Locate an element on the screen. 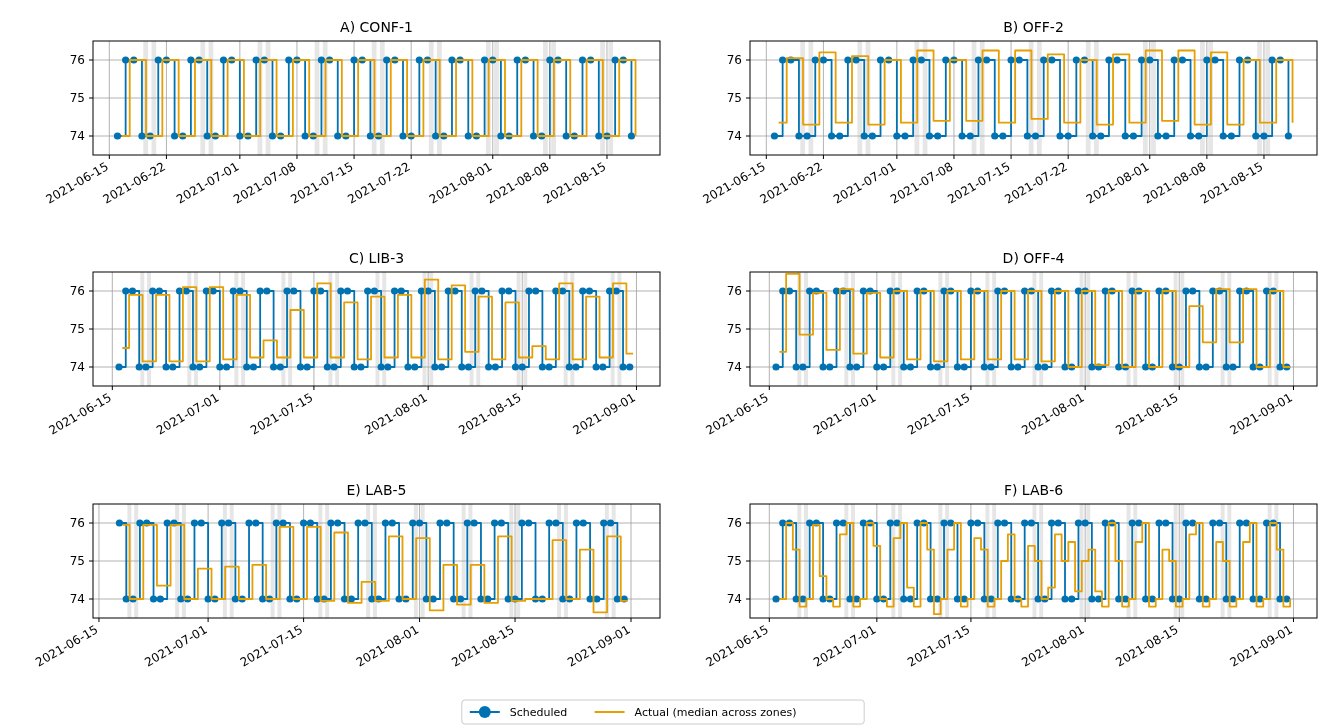 This screenshot has height=728, width=1326. legend-label: Actual (median across zones) is located at coordinates (715, 712).